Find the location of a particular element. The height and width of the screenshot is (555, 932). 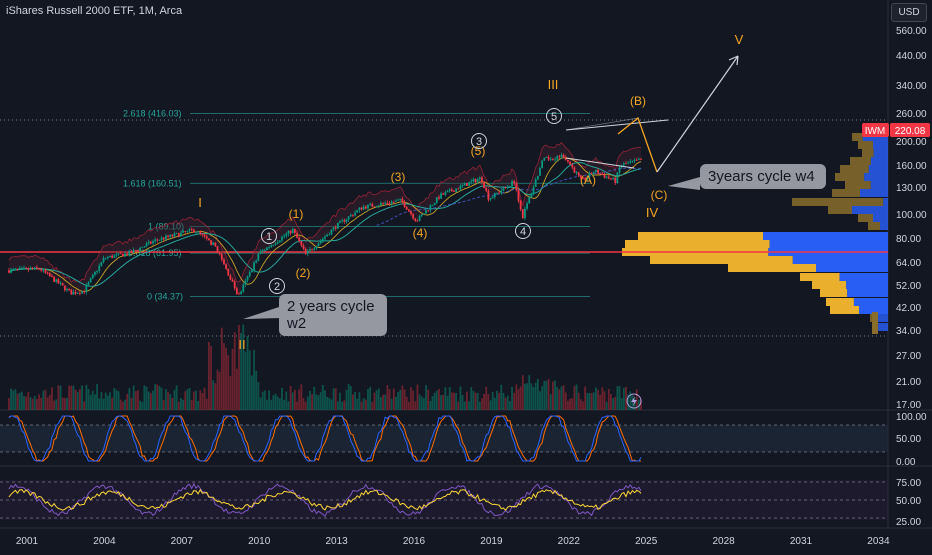

fib-label: 0.618 (61.95) is located at coordinates (155, 253).